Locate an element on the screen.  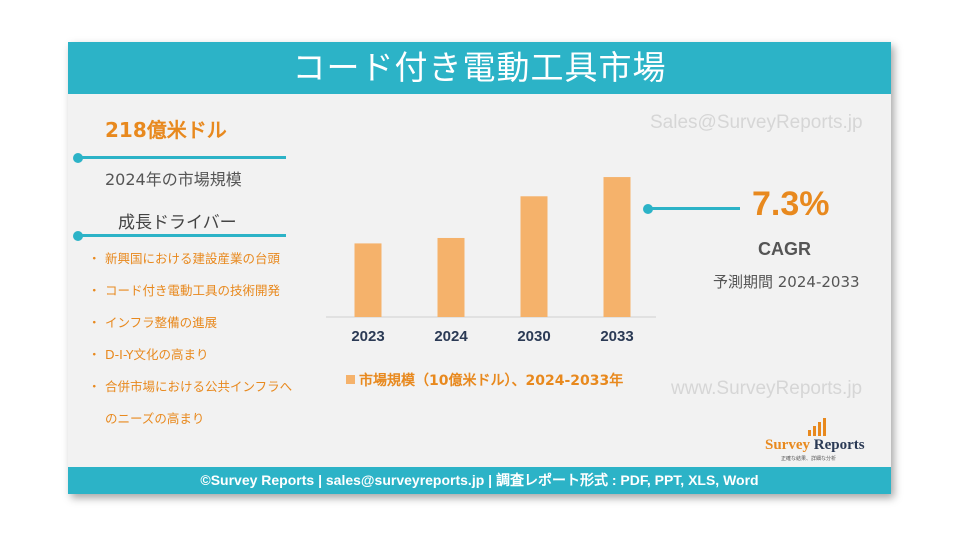
driver-text: 新興国における建設産業の台頭 is located at coordinates (193, 258).